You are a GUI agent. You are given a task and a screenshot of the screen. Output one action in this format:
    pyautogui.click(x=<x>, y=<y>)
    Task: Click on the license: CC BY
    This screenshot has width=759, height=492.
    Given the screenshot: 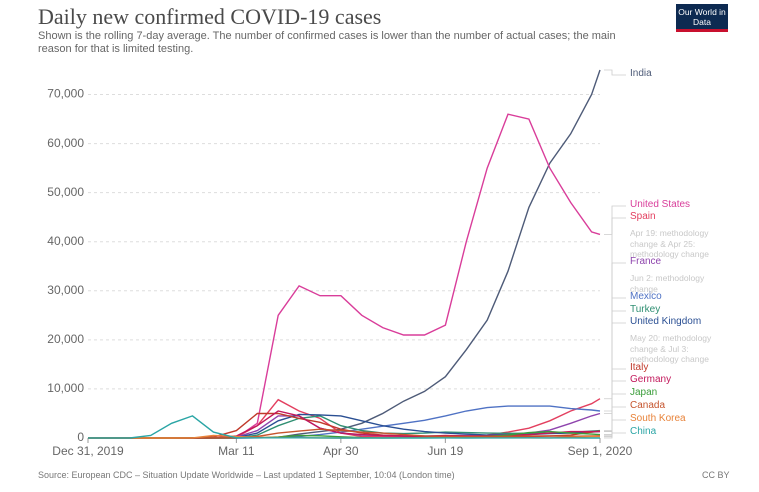 What is the action you would take?
    pyautogui.click(x=716, y=475)
    